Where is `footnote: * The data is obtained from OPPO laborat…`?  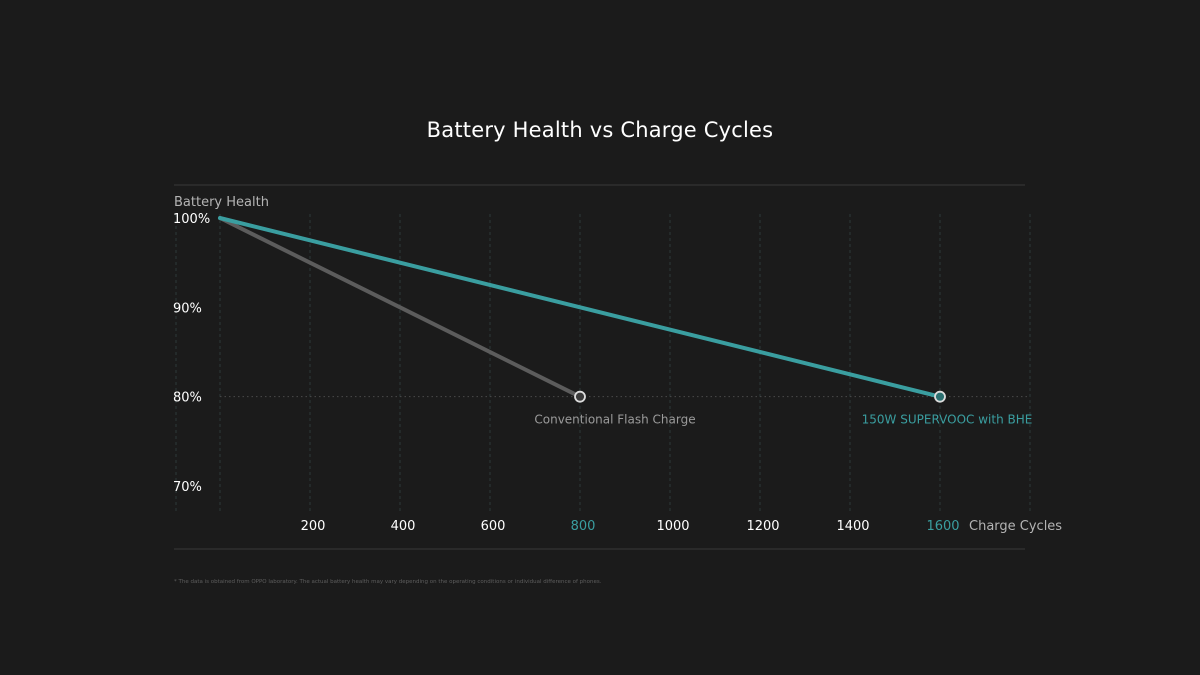 footnote: * The data is obtained from OPPO laborat… is located at coordinates (388, 582).